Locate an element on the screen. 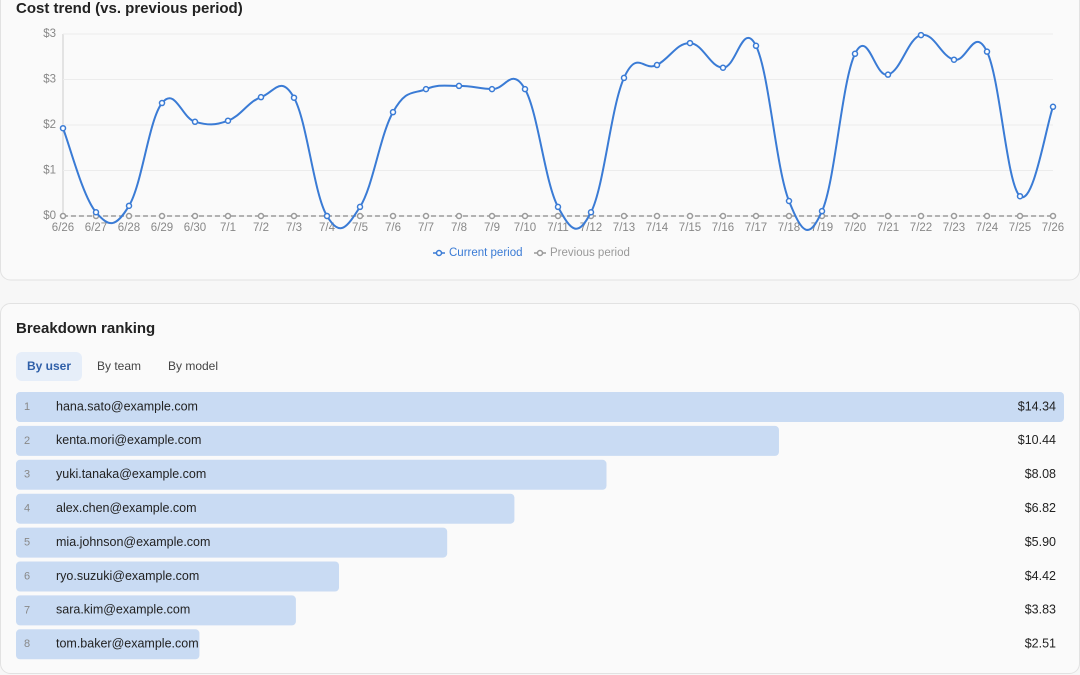  tab: By user is located at coordinates (49, 366).